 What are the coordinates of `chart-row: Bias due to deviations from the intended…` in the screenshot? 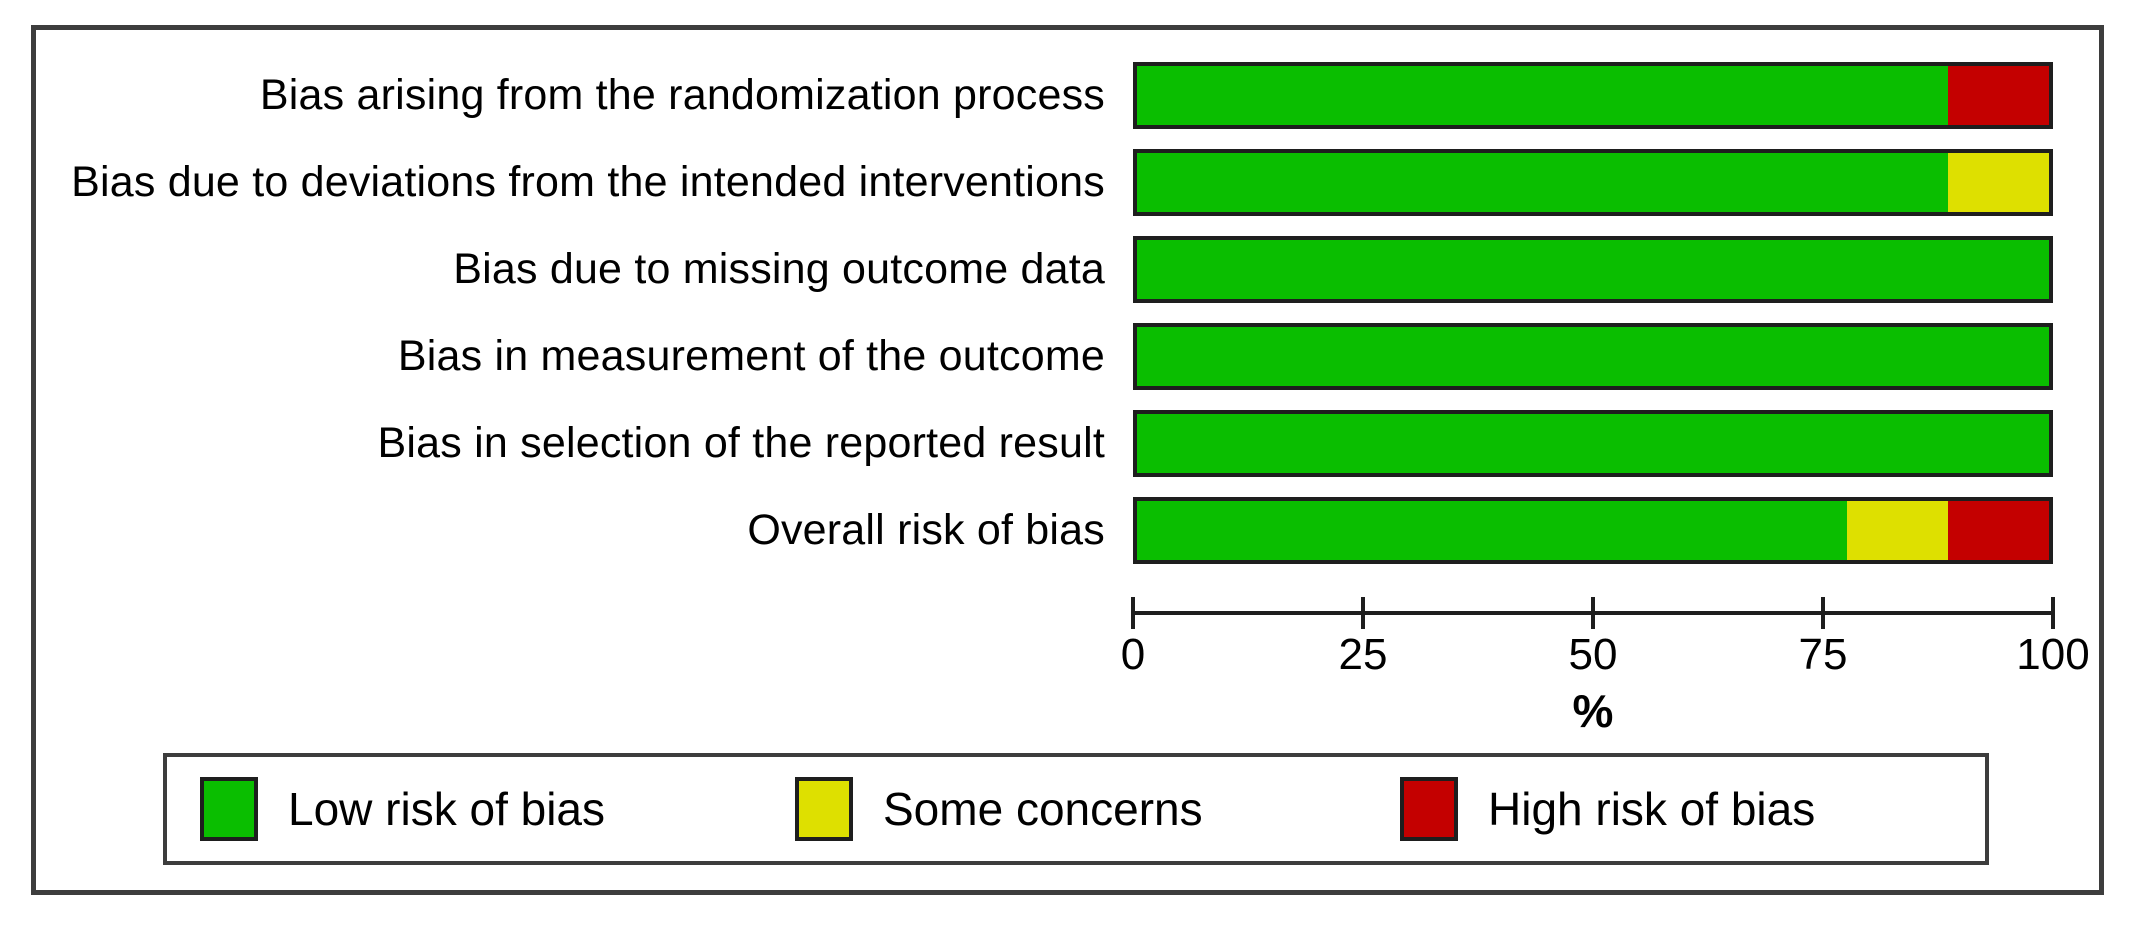 It's located at (1069, 182).